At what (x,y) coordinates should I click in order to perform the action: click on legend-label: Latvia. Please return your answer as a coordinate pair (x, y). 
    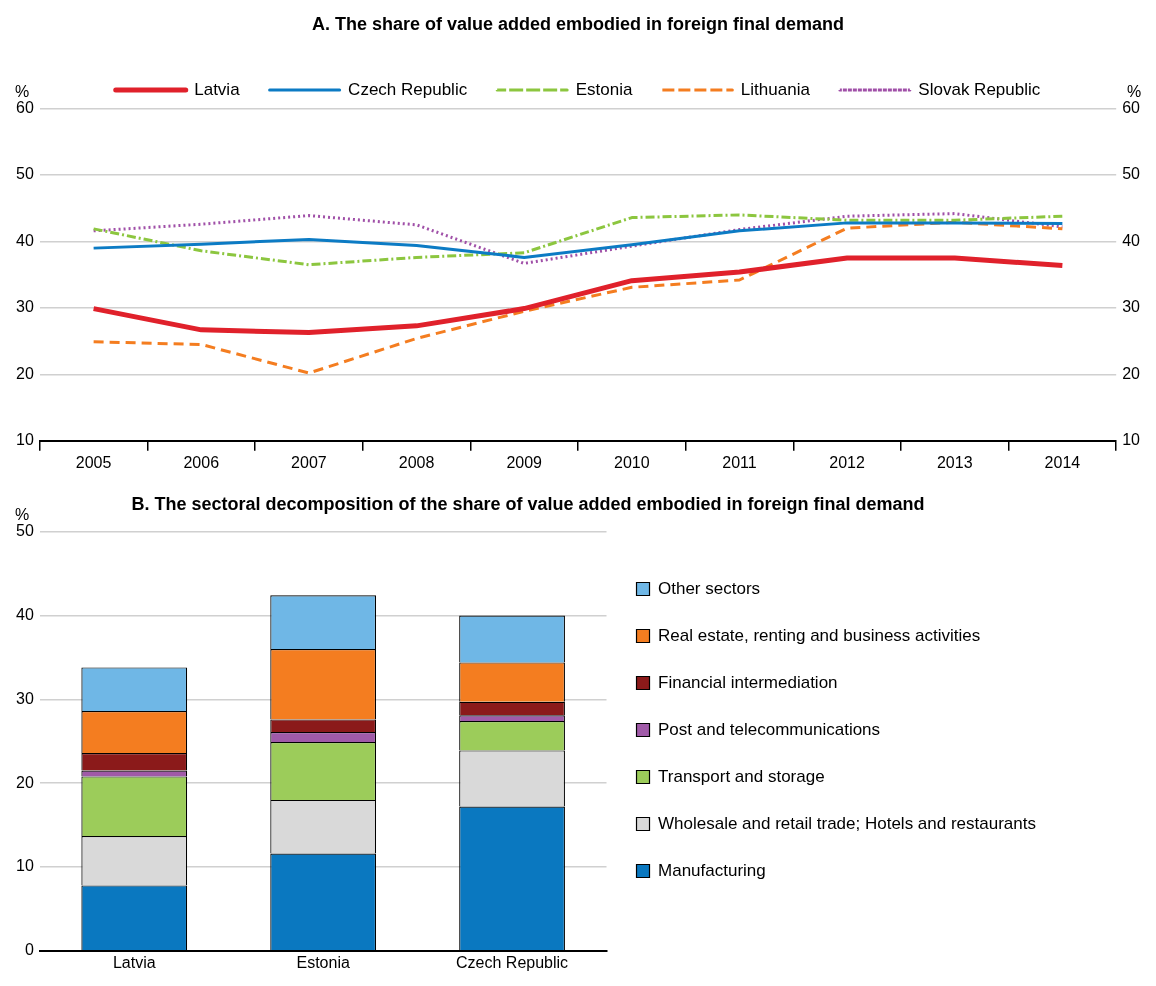
    Looking at the image, I should click on (217, 89).